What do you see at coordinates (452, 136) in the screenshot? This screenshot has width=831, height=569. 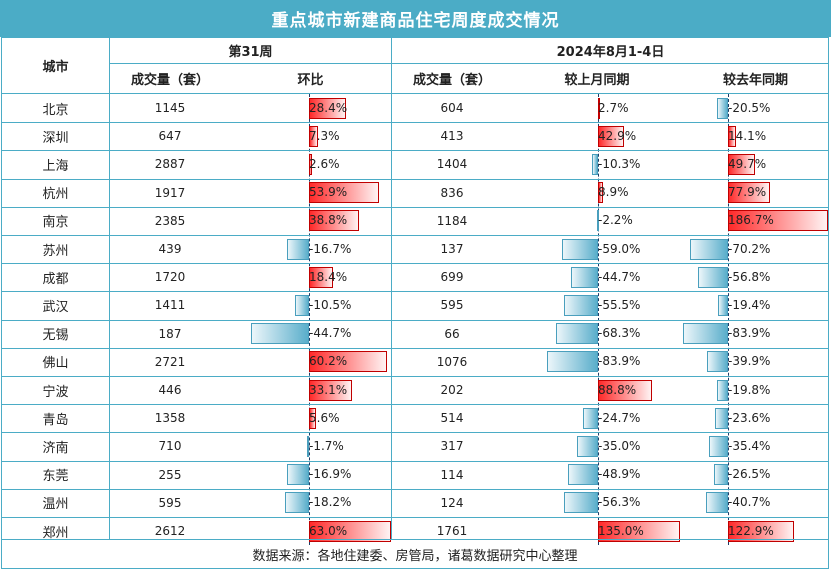 I see `volume-aug: 413` at bounding box center [452, 136].